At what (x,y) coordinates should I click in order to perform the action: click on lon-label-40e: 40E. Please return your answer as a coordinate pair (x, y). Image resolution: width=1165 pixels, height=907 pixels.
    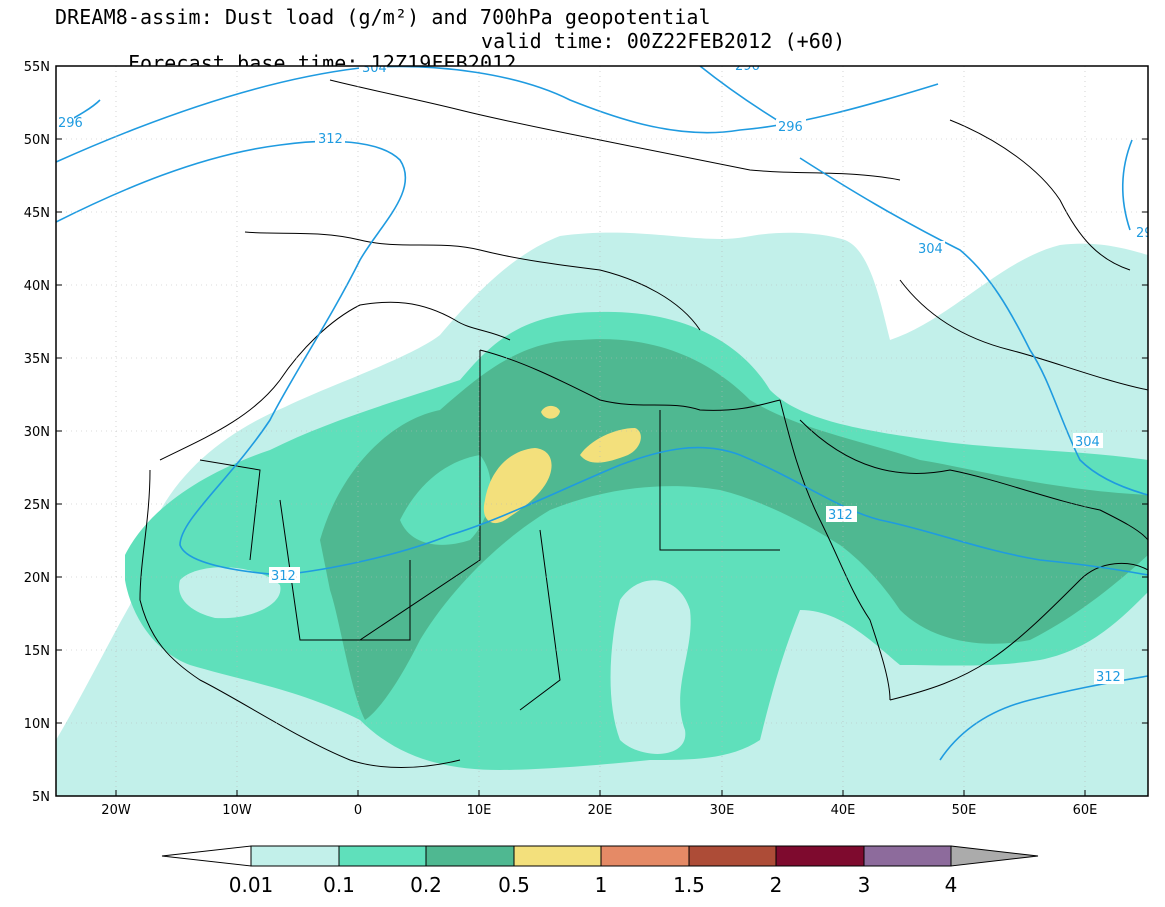
    Looking at the image, I should click on (843, 810).